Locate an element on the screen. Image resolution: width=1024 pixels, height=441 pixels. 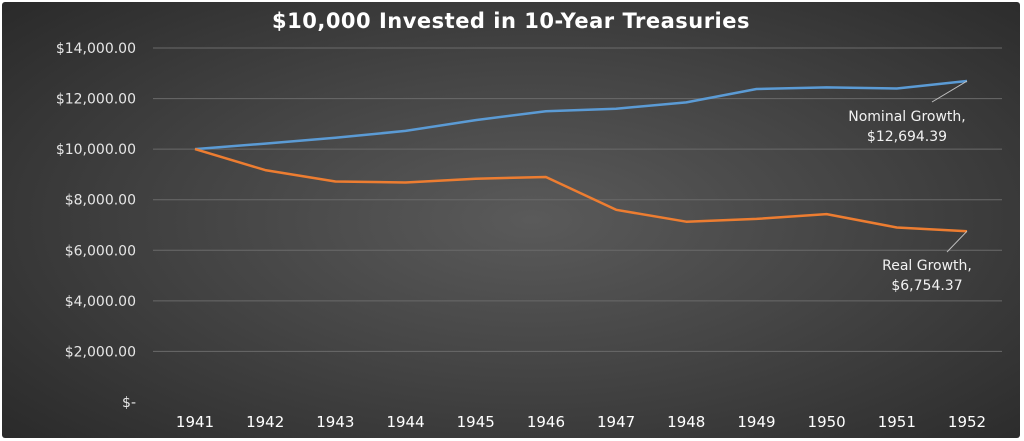
x-tick-label: 1942 is located at coordinates (265, 422).